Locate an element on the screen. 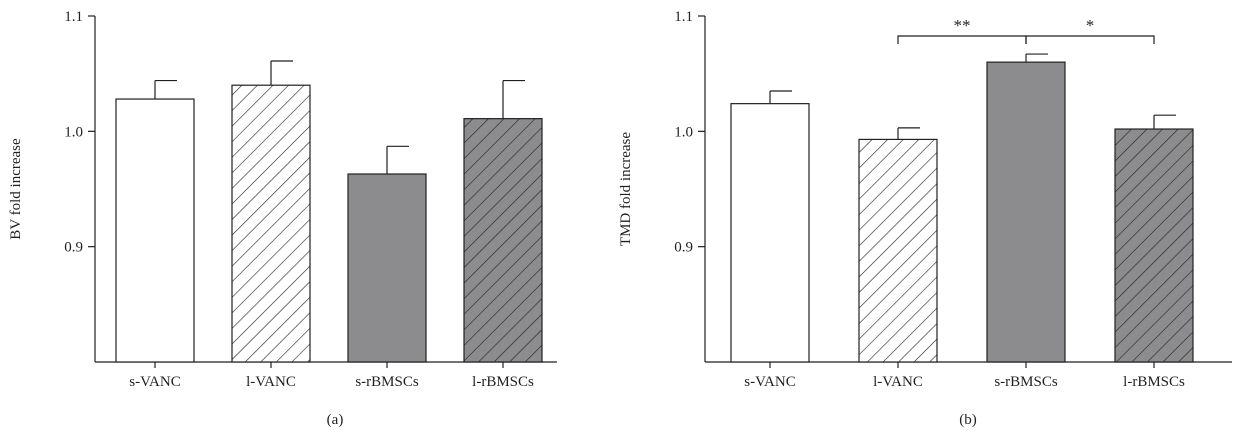 This screenshot has height=436, width=1237. significance-label: ** is located at coordinates (962, 25).